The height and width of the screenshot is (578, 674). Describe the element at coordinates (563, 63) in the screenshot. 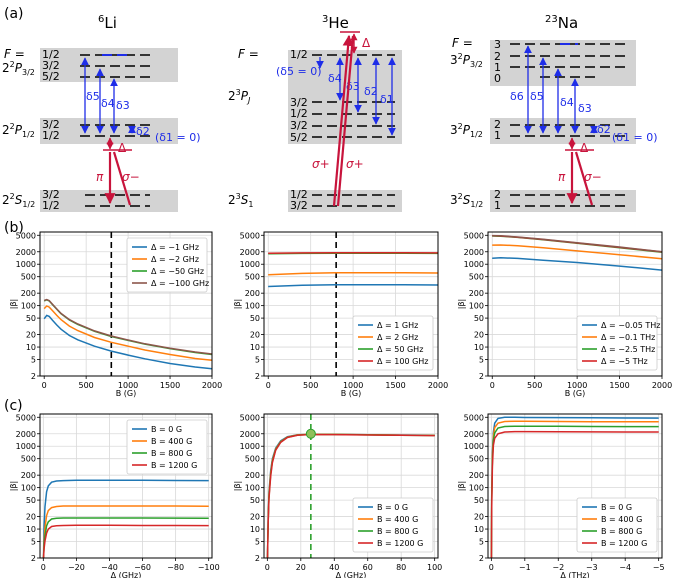

I see `band-na-p32` at that location.